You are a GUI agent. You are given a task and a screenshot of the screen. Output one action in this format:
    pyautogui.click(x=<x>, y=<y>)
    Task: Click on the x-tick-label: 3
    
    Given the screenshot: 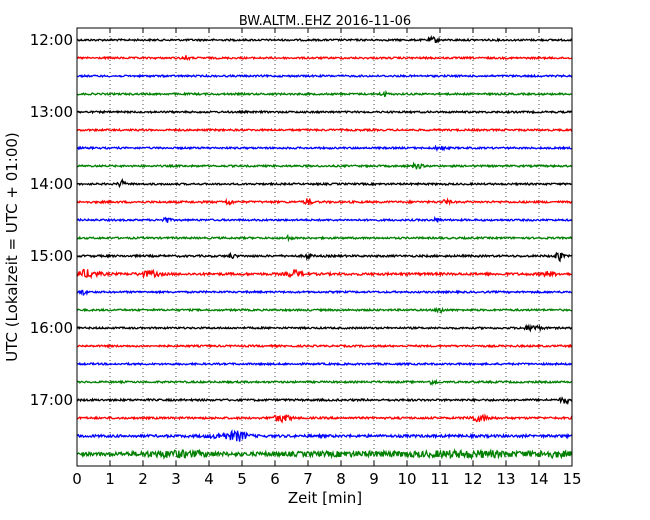 What is the action you would take?
    pyautogui.click(x=176, y=479)
    